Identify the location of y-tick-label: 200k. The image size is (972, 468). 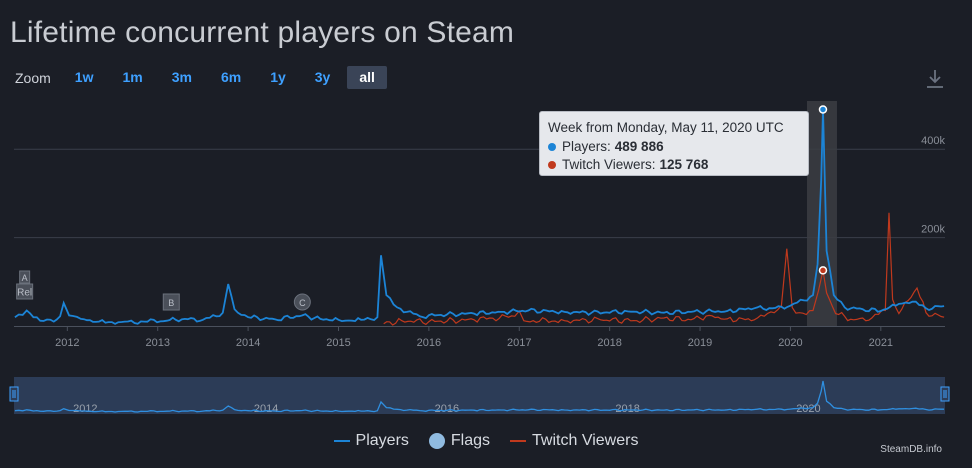
(933, 230).